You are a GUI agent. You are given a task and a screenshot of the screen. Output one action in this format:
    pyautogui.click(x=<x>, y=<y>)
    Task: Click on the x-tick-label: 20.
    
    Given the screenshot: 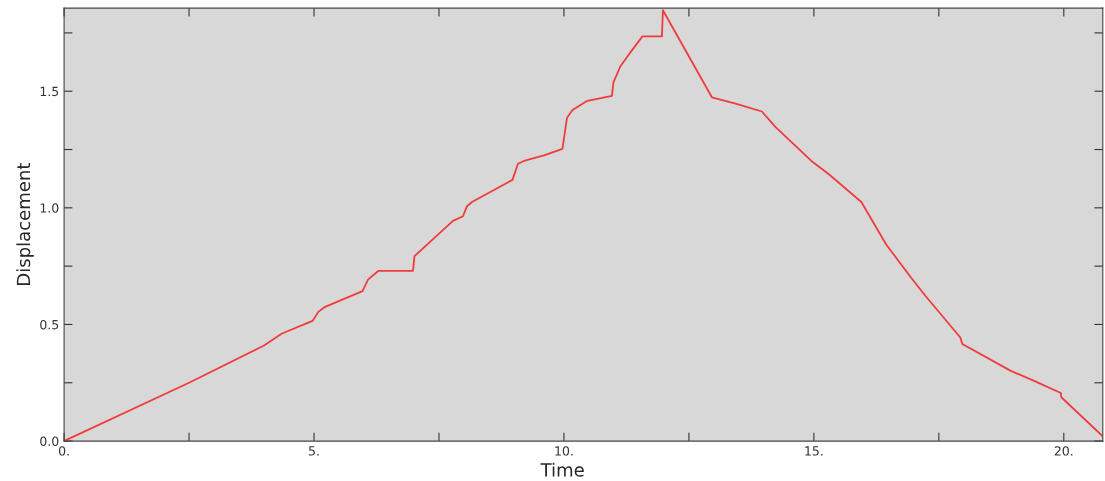 What is the action you would take?
    pyautogui.click(x=1063, y=451)
    